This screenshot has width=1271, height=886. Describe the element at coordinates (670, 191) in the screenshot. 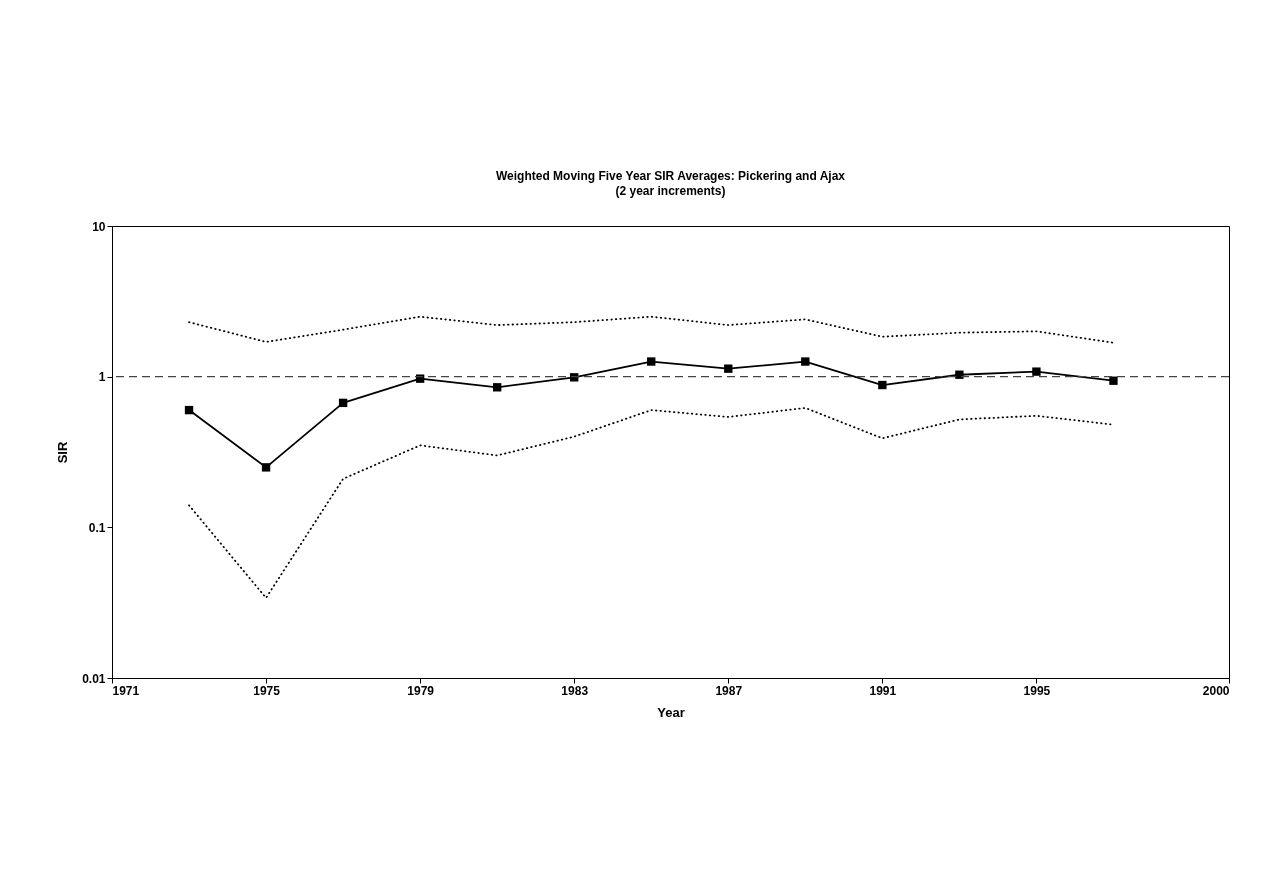

I see `chart-subtitle: (2 year increments)` at that location.